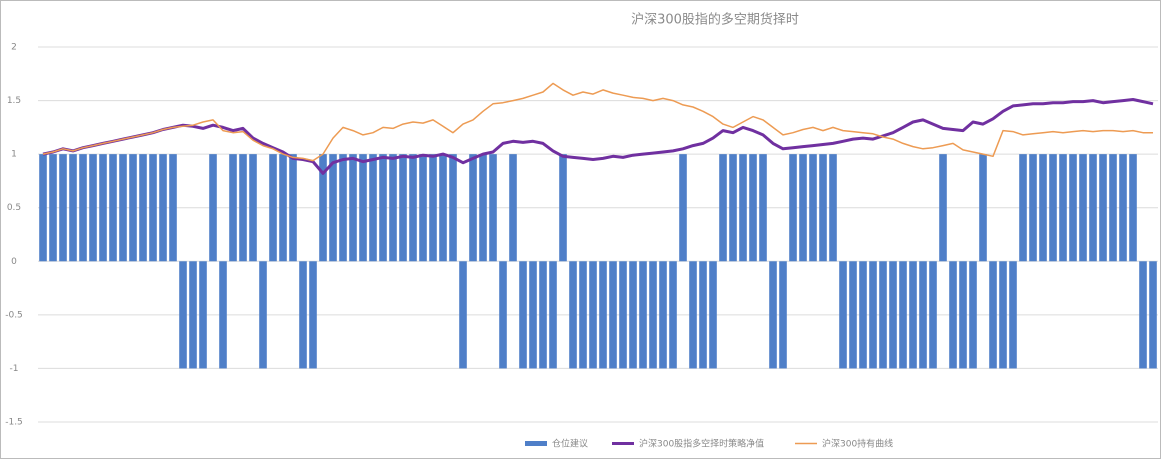 This screenshot has height=459, width=1161. Describe the element at coordinates (14, 262) in the screenshot. I see `y-tick-label: 0` at that location.